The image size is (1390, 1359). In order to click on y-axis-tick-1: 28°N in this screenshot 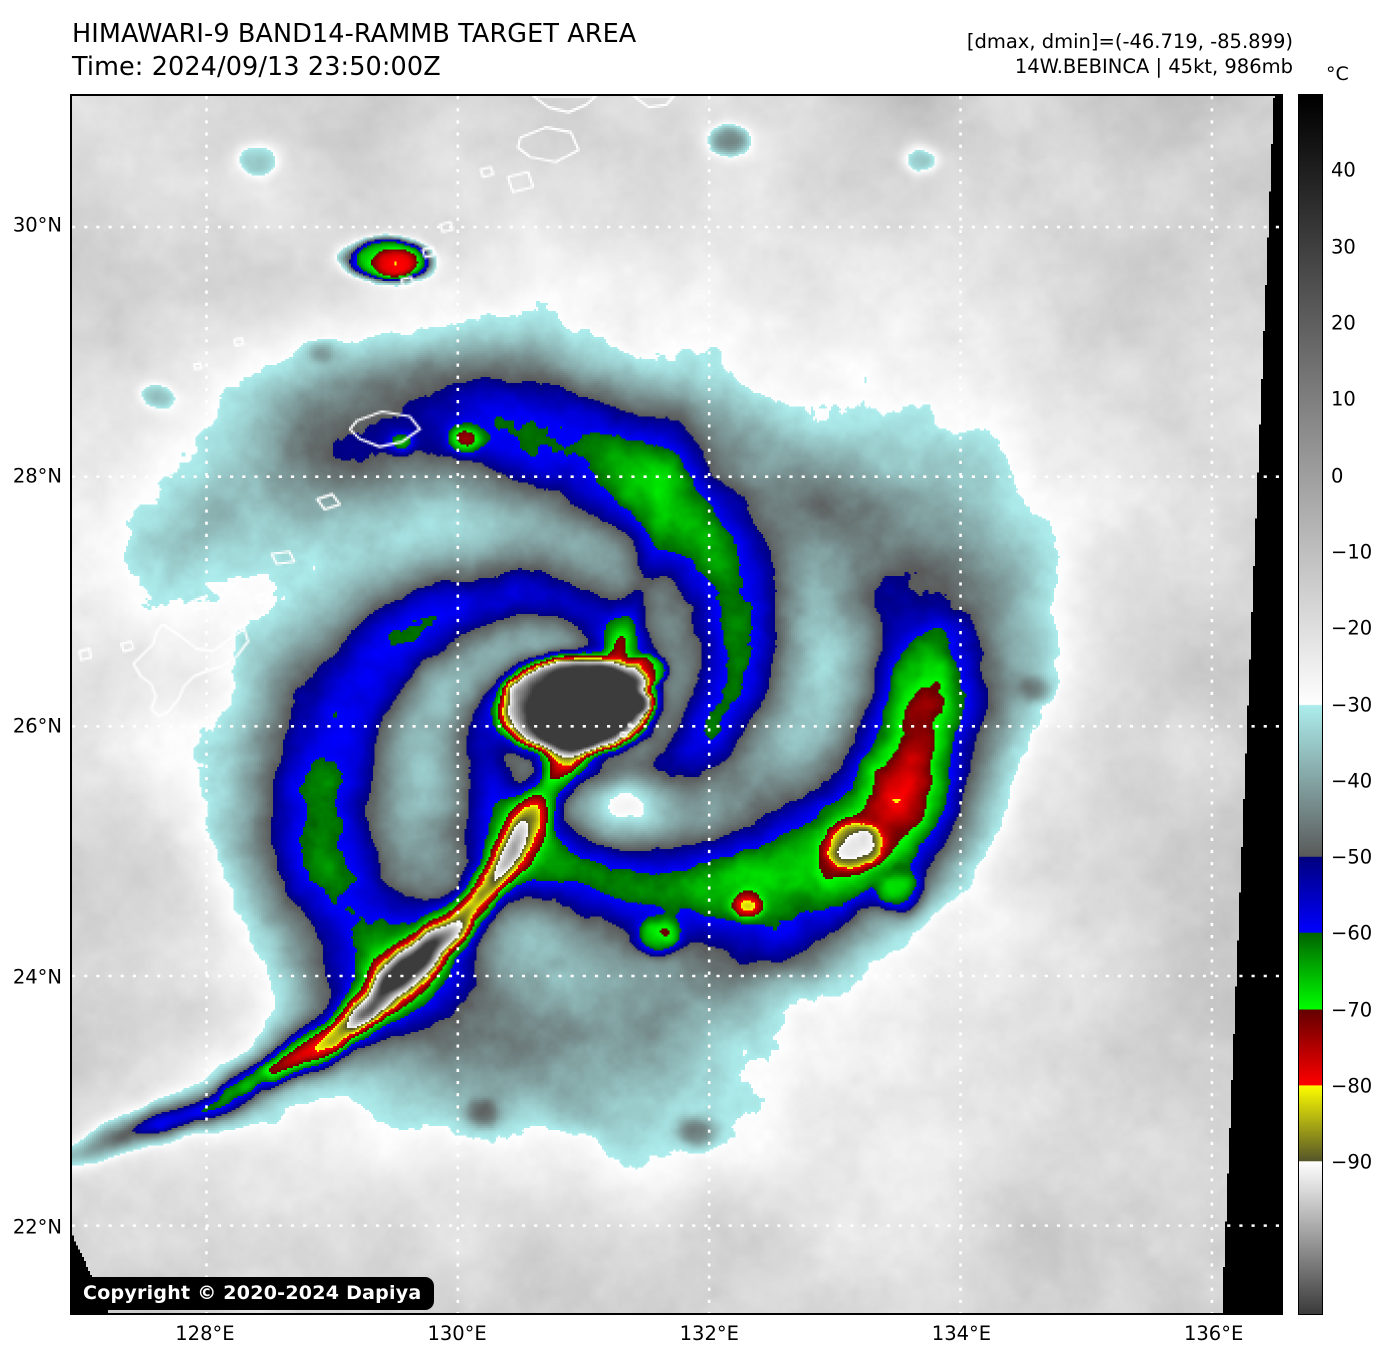, I will do `click(37, 476)`.